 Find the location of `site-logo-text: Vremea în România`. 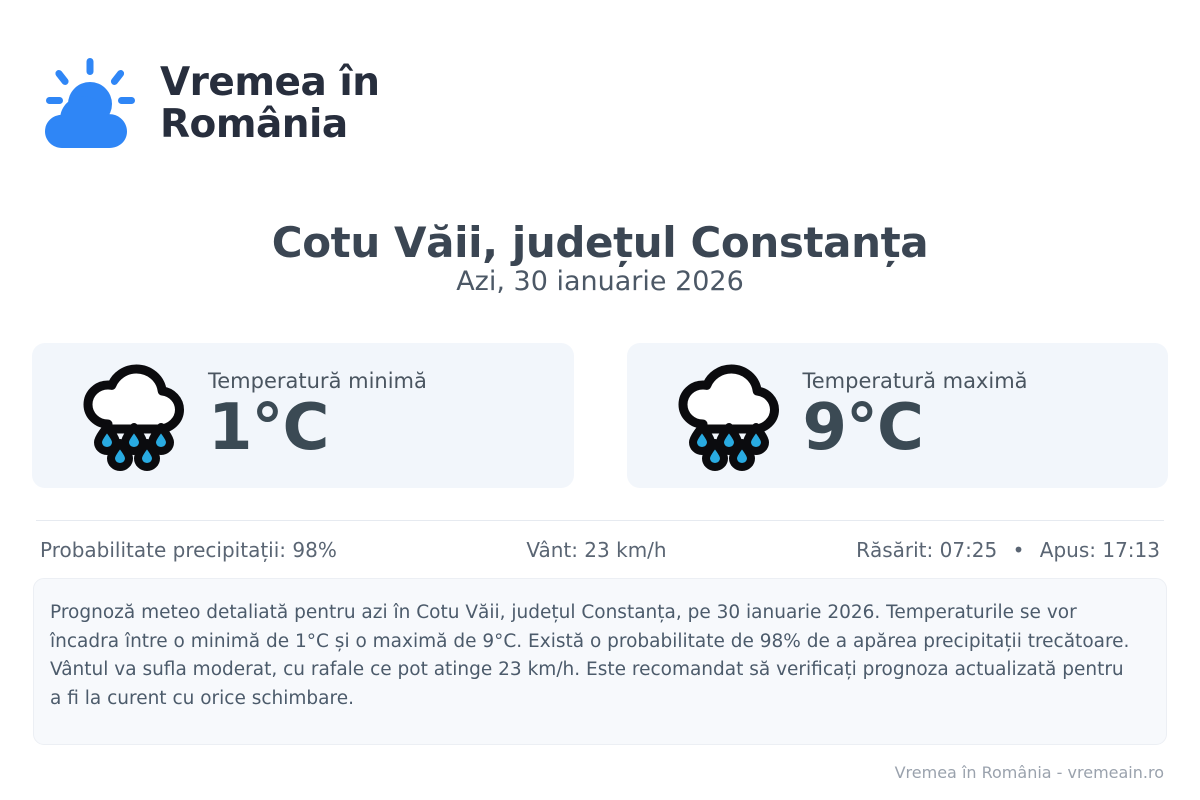

site-logo-text: Vremea în România is located at coordinates (270, 103).